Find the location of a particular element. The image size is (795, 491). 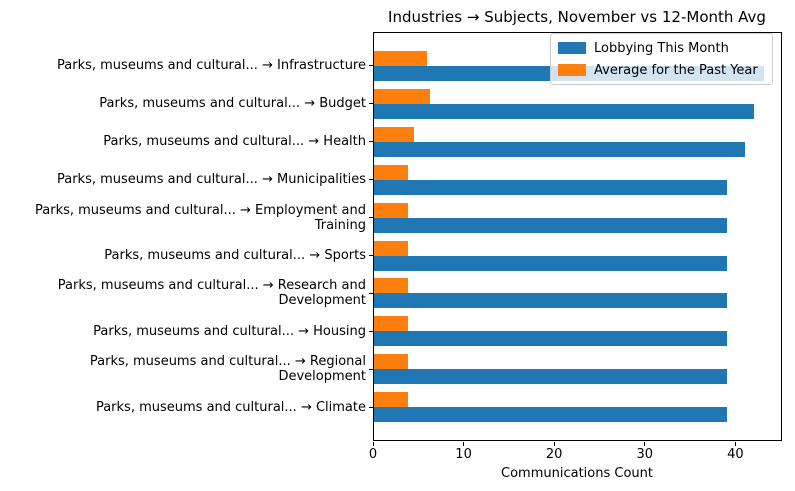

y-axis-category-label: Parks, museums and cultural... → Housing is located at coordinates (229, 331).